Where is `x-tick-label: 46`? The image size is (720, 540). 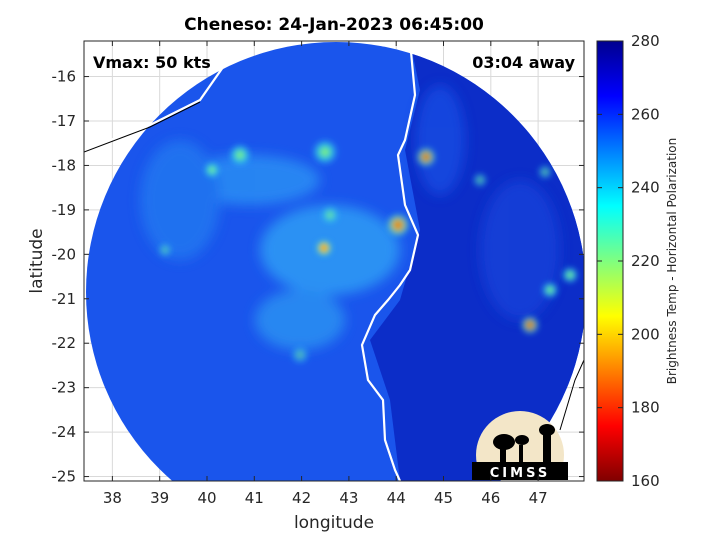 x-tick-label: 46 is located at coordinates (490, 498).